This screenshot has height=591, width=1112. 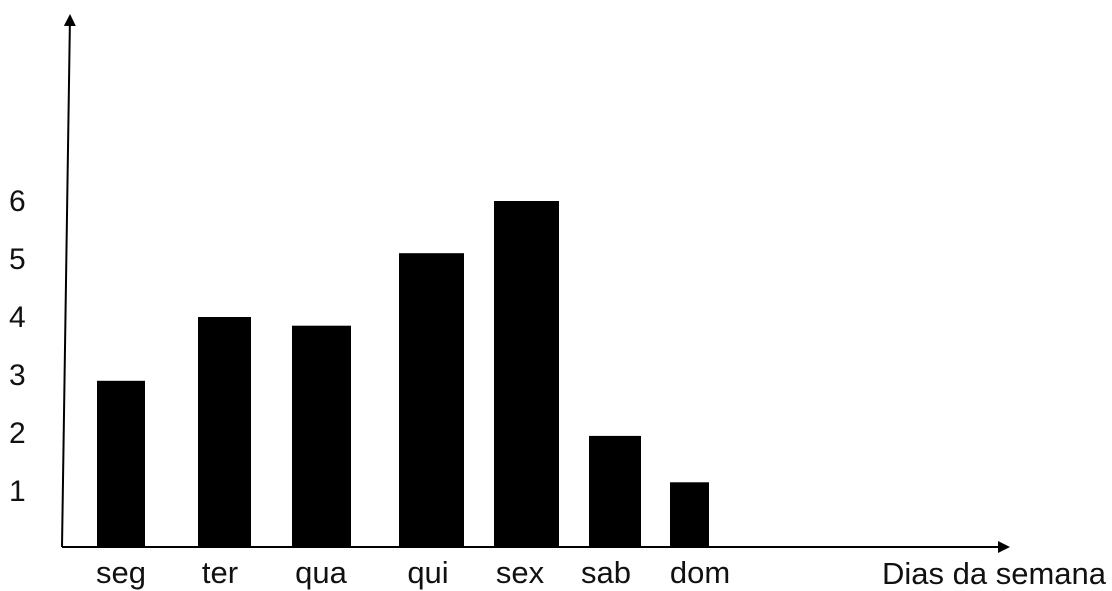 I want to click on y-tick-labels: 1 2 3 4 5 6, so click(x=17, y=346).